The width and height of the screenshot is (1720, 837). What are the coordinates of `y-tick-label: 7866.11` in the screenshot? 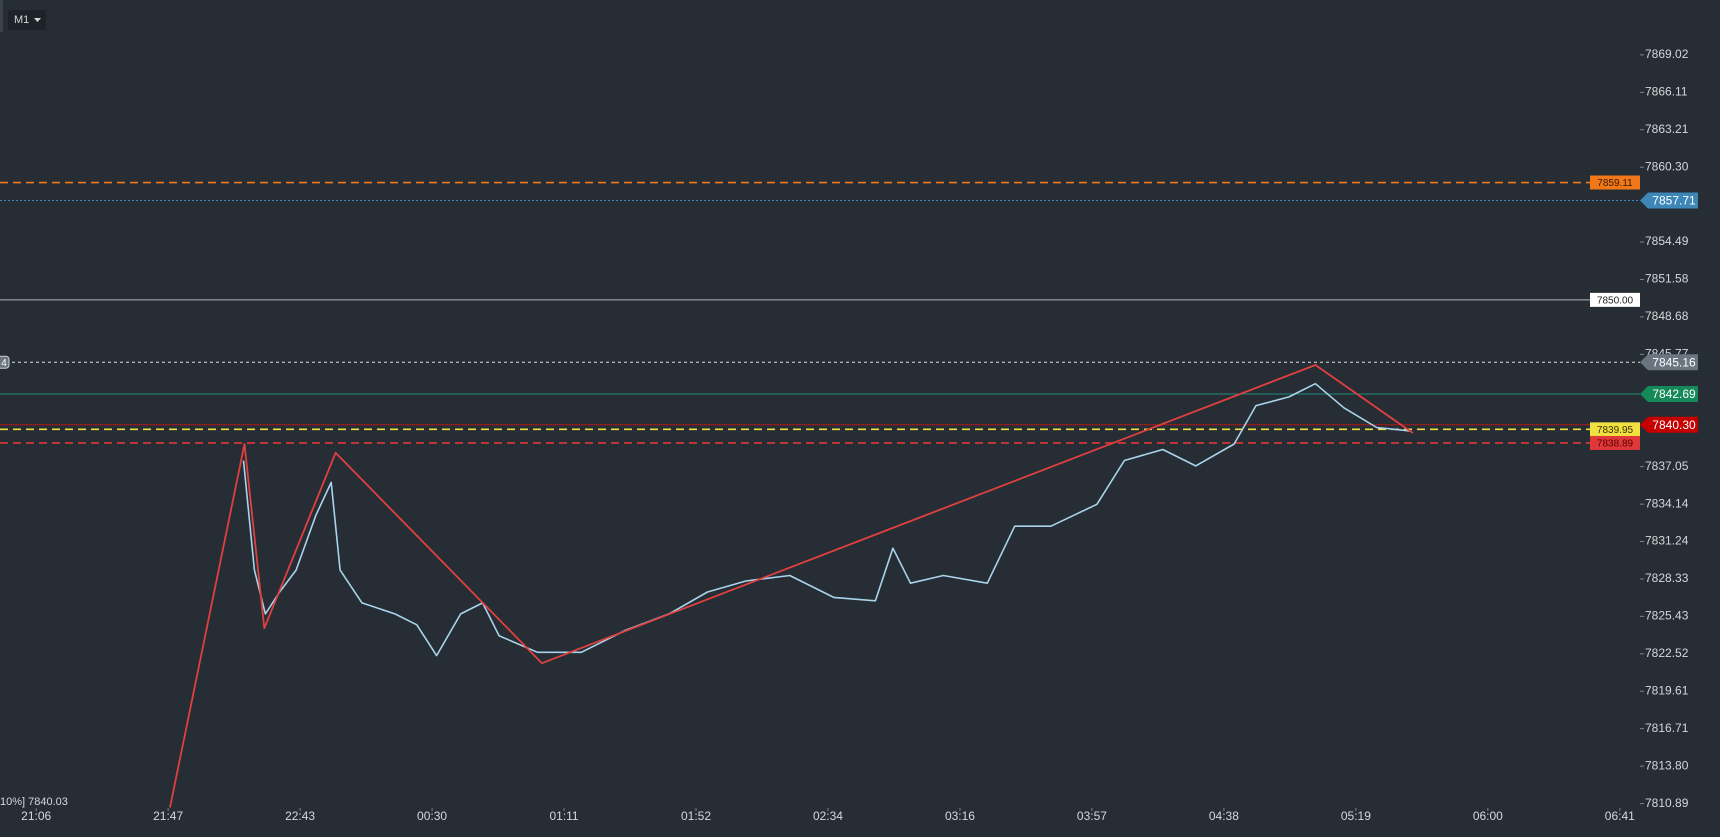 It's located at (1666, 92).